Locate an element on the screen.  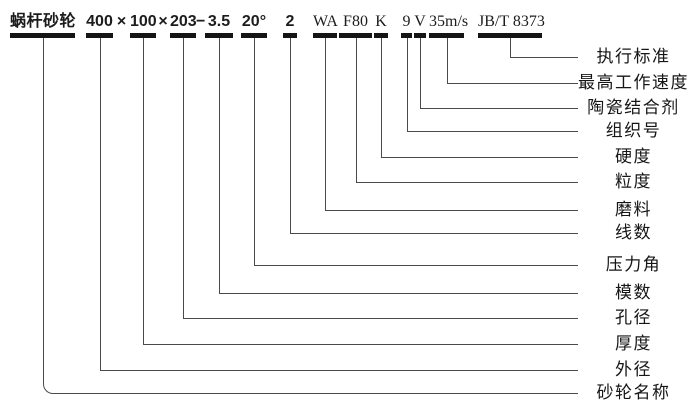
token-outer-diameter: 400 is located at coordinates (99, 21).